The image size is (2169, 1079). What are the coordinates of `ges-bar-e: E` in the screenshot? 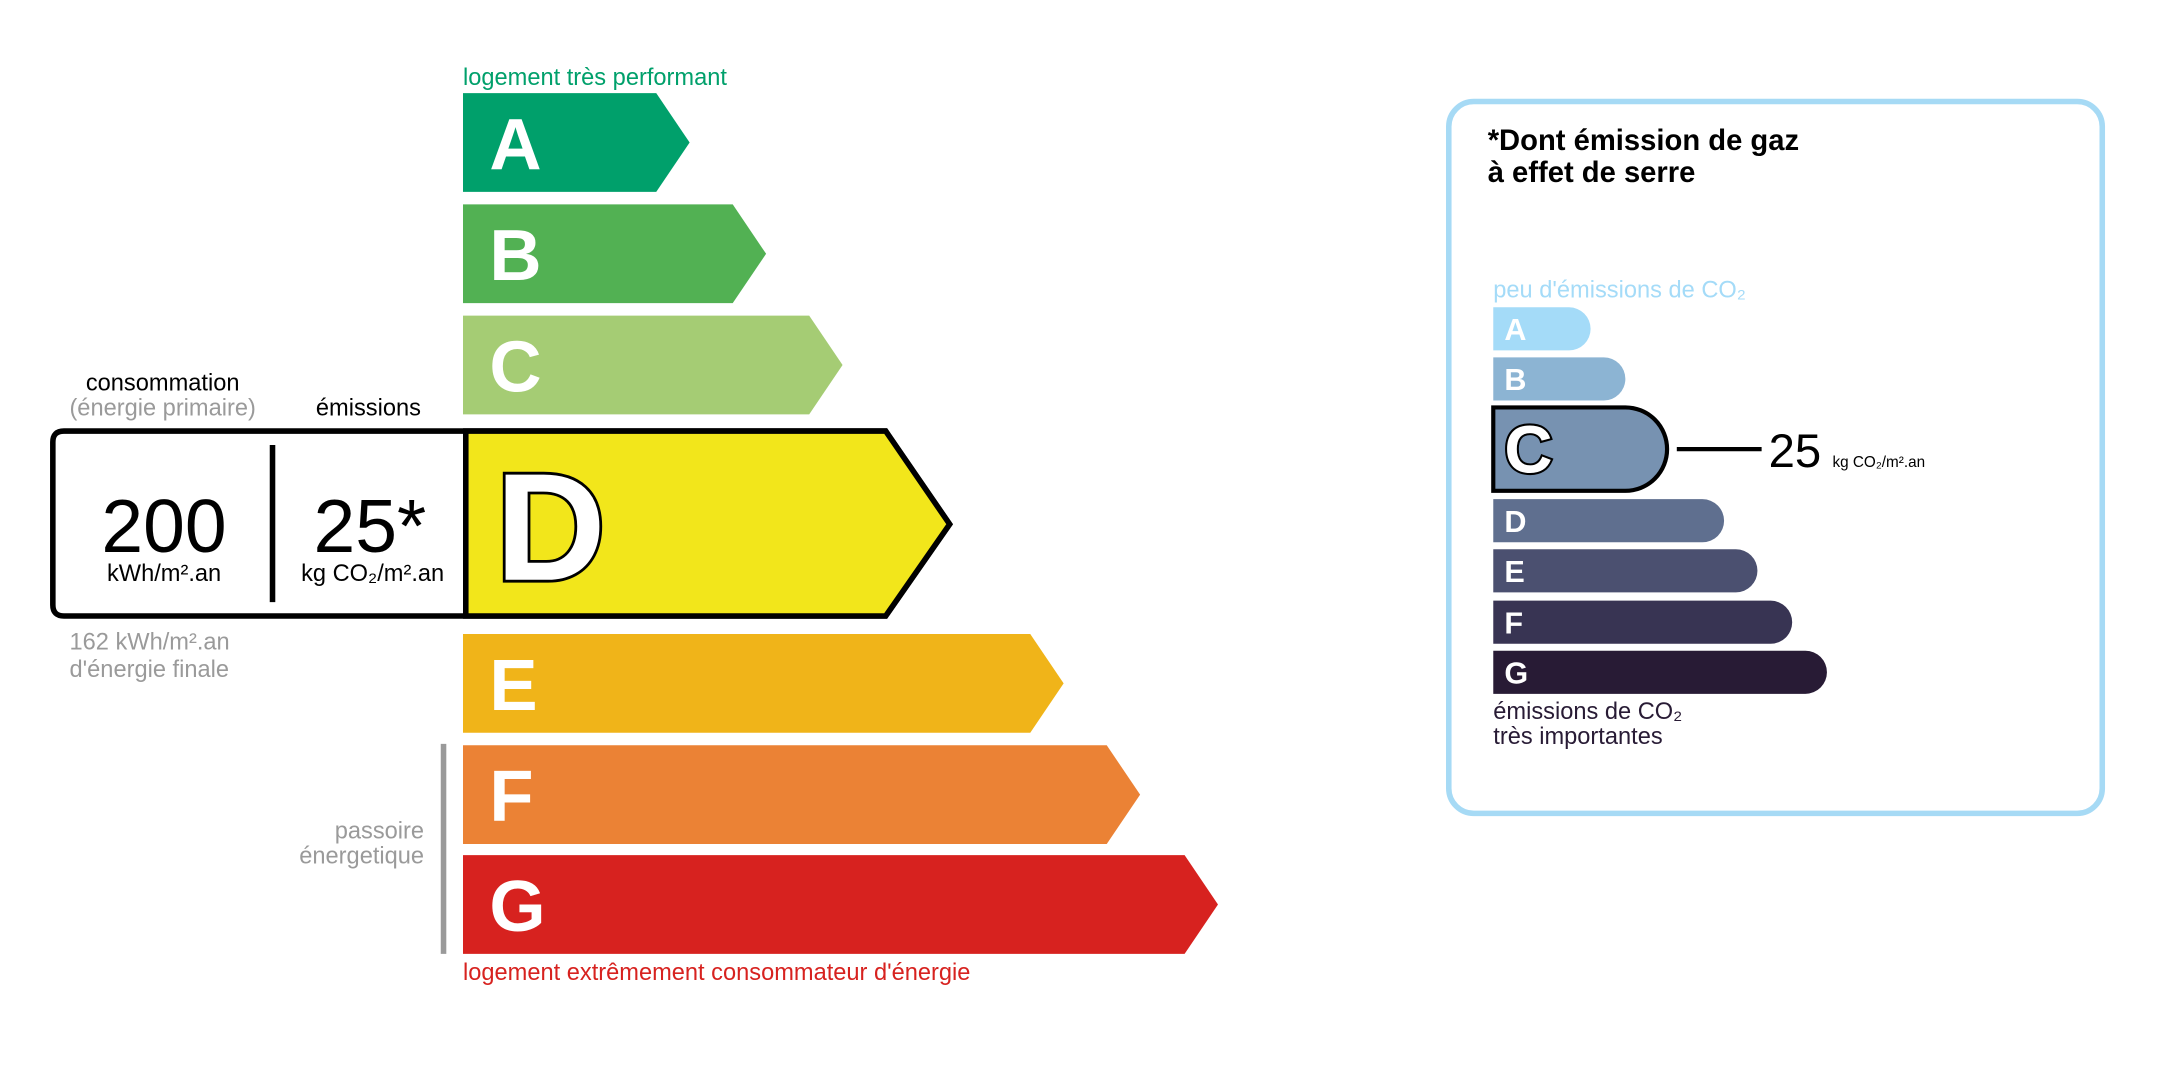 It's located at (1625, 571).